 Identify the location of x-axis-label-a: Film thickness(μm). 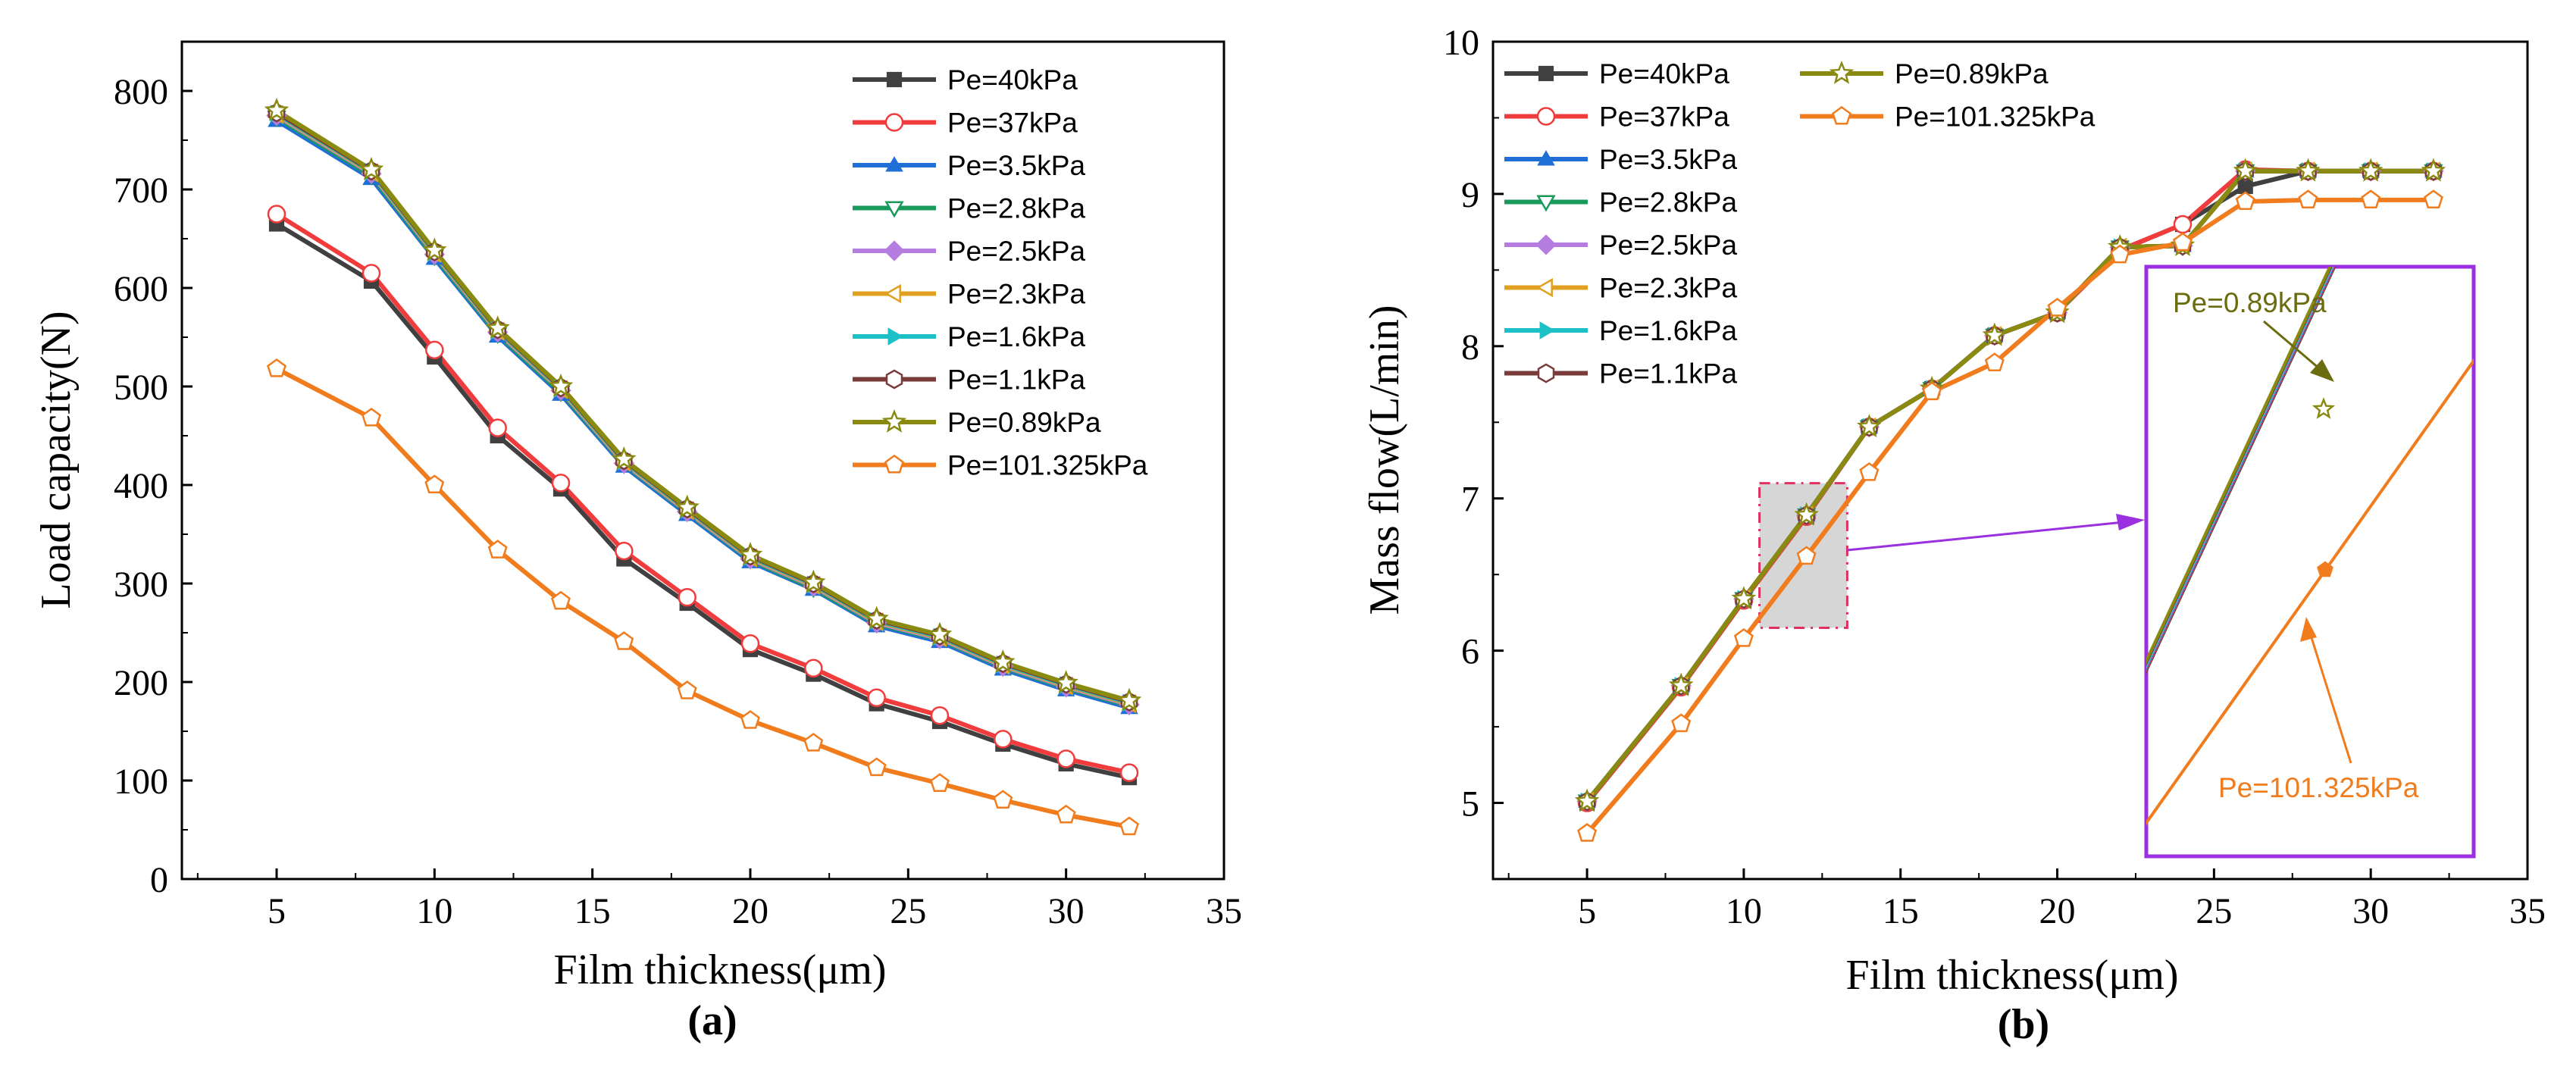
(720, 969).